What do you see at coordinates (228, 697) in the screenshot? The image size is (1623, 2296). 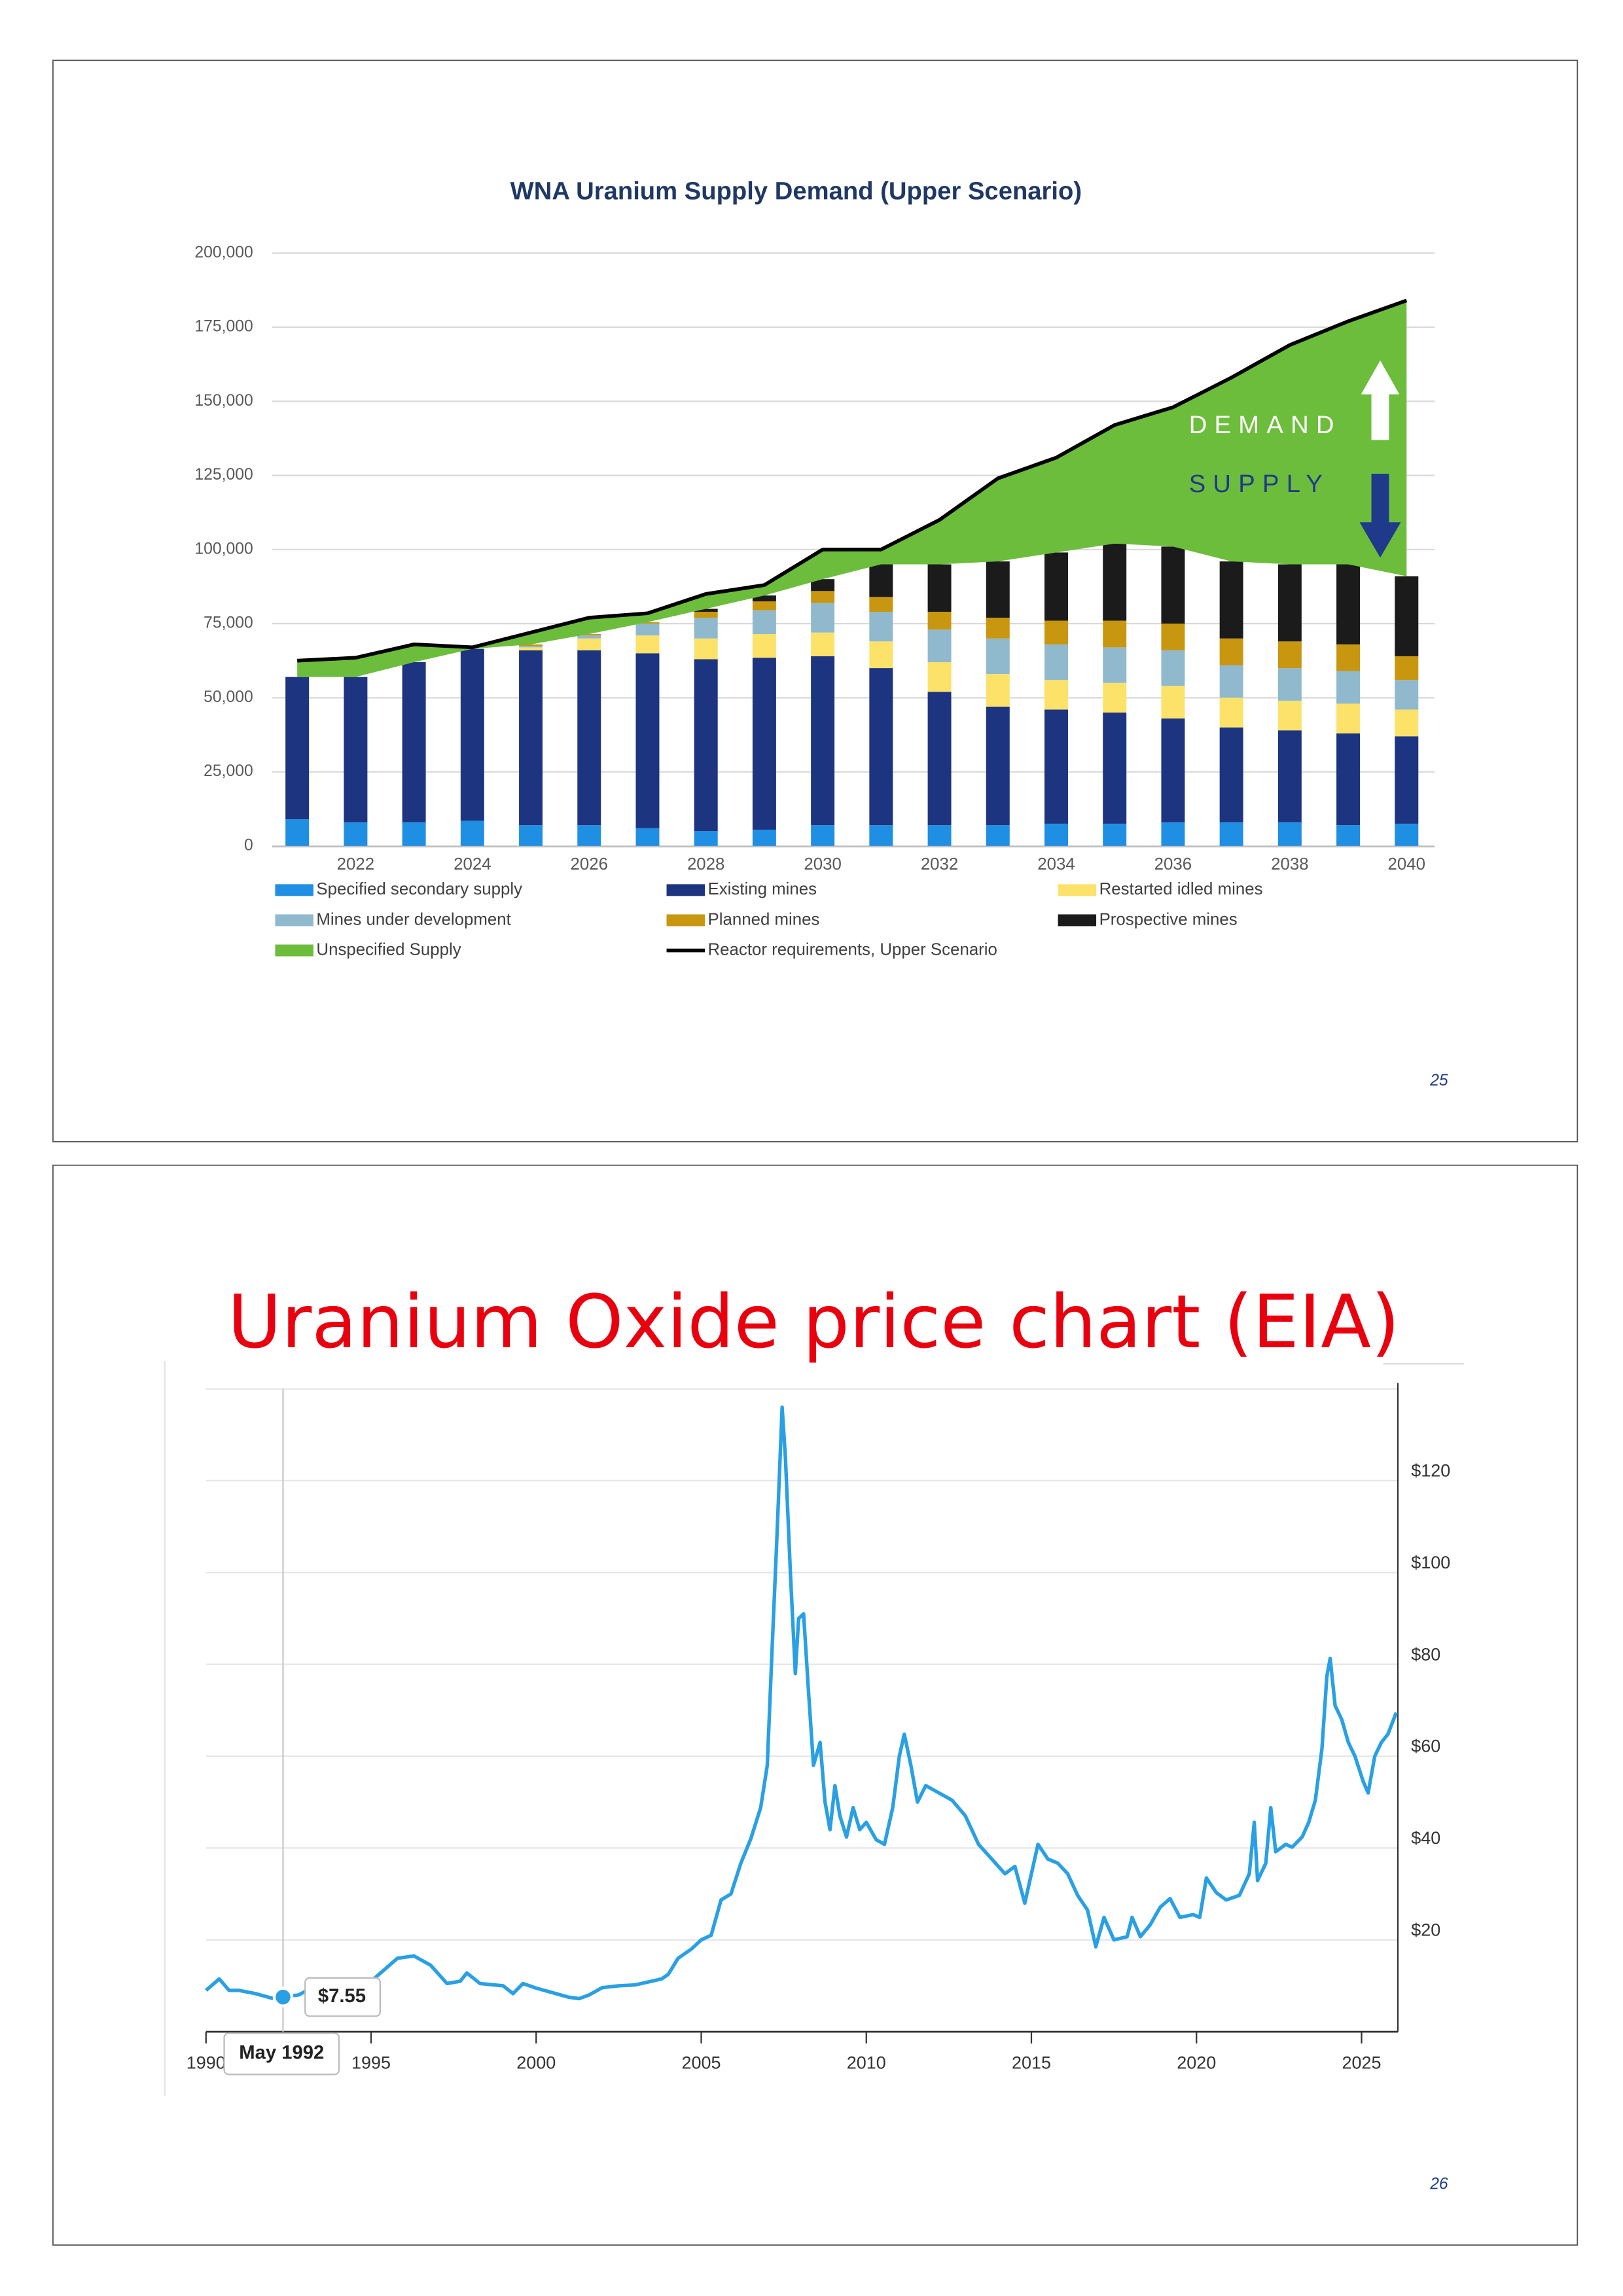 I see `y-tick-label: 50,000` at bounding box center [228, 697].